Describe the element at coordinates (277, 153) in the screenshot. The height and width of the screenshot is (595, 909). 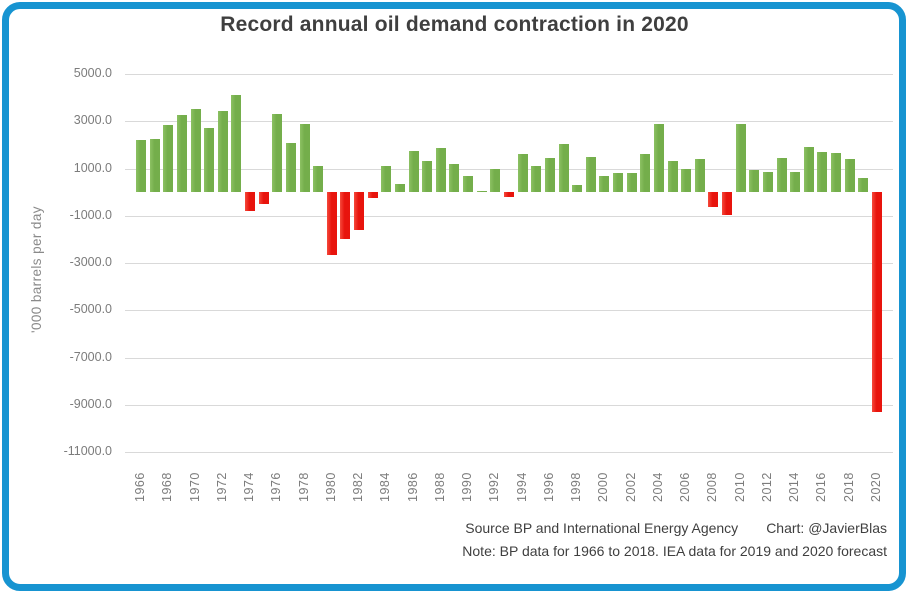
I see `bar-1976` at that location.